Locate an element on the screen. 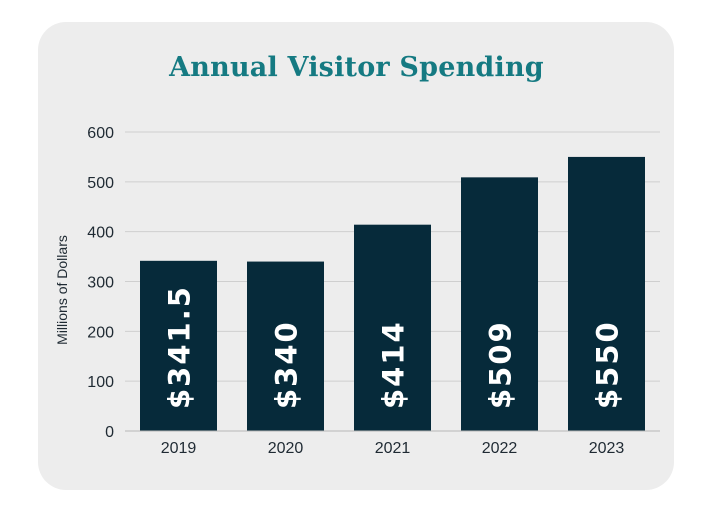 The height and width of the screenshot is (506, 713). x-tick-label: 2020 is located at coordinates (286, 448).